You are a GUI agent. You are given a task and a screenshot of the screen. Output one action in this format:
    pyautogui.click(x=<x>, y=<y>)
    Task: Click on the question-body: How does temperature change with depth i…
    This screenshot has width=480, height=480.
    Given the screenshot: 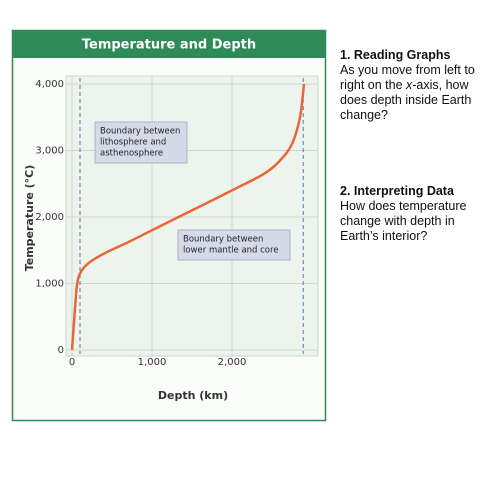 What is the action you would take?
    pyautogui.click(x=408, y=221)
    